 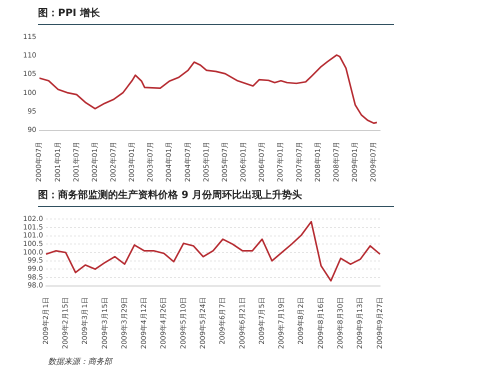 What do you see at coordinates (80, 361) in the screenshot?
I see `source-note: 数据来源：商务部` at bounding box center [80, 361].